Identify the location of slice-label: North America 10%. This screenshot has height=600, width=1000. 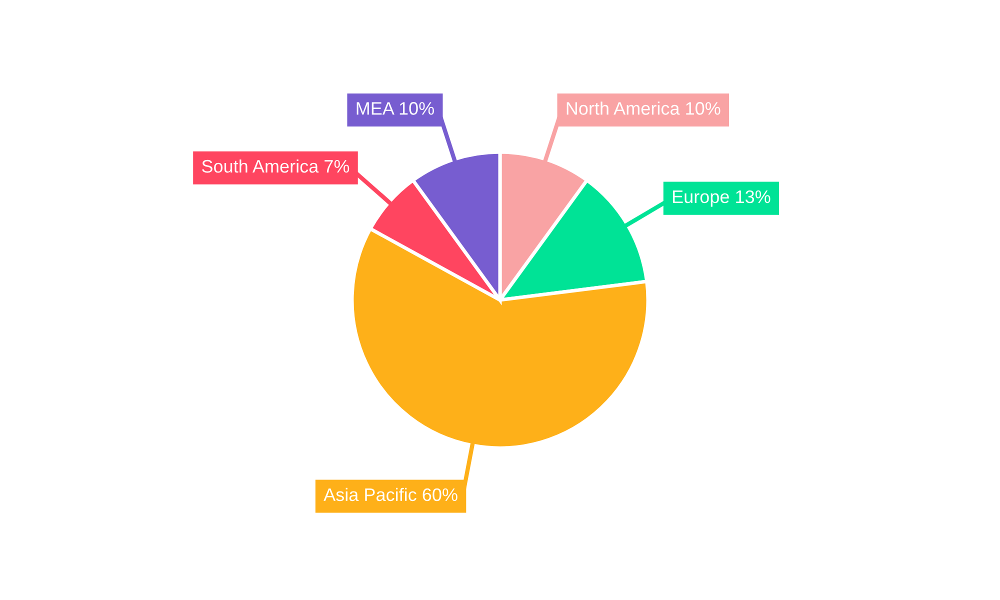
(643, 108).